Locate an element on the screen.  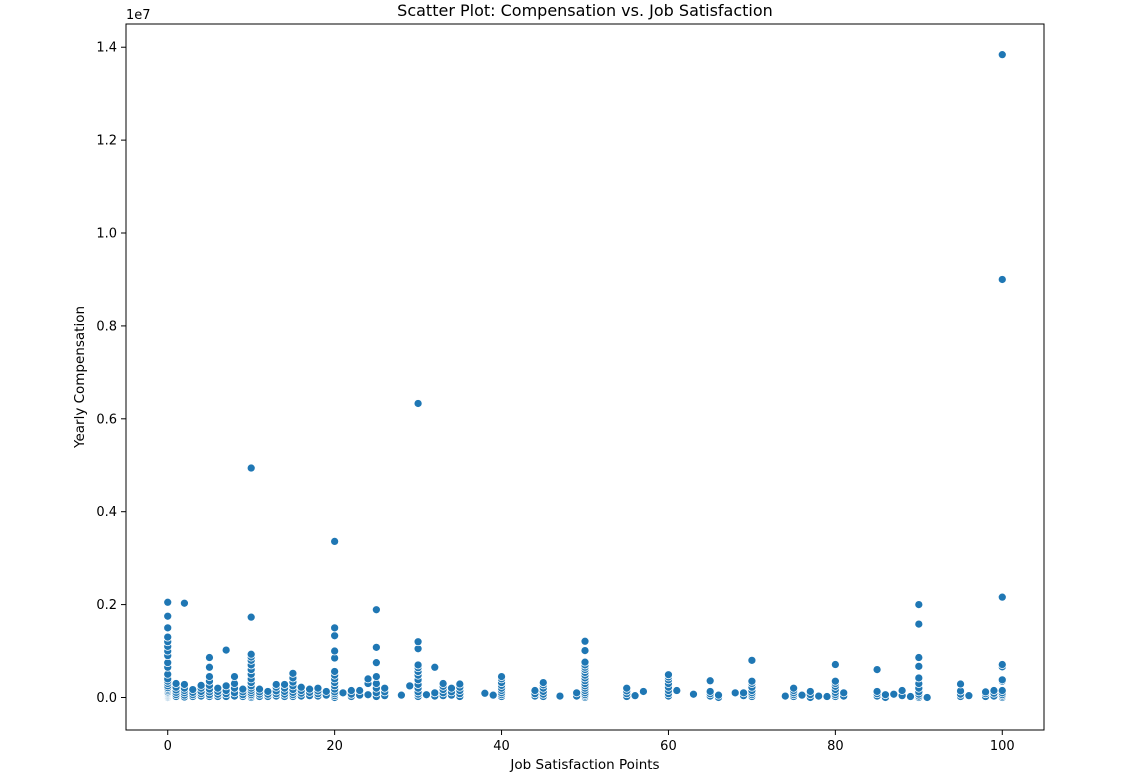
x-tick-label: 80 is located at coordinates (835, 746).